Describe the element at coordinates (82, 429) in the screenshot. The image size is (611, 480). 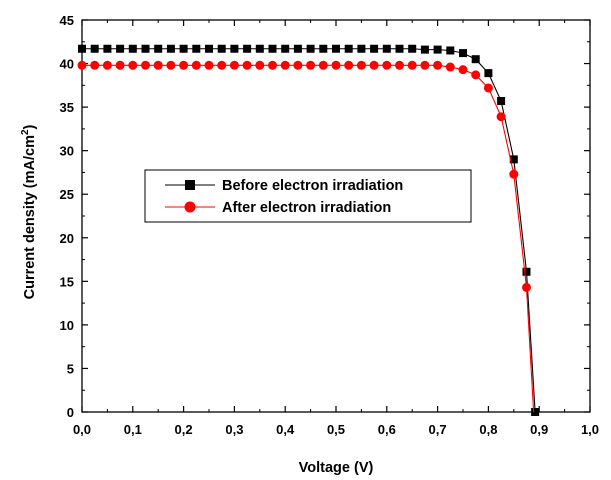
I see `x-tick-label: 0,0` at that location.